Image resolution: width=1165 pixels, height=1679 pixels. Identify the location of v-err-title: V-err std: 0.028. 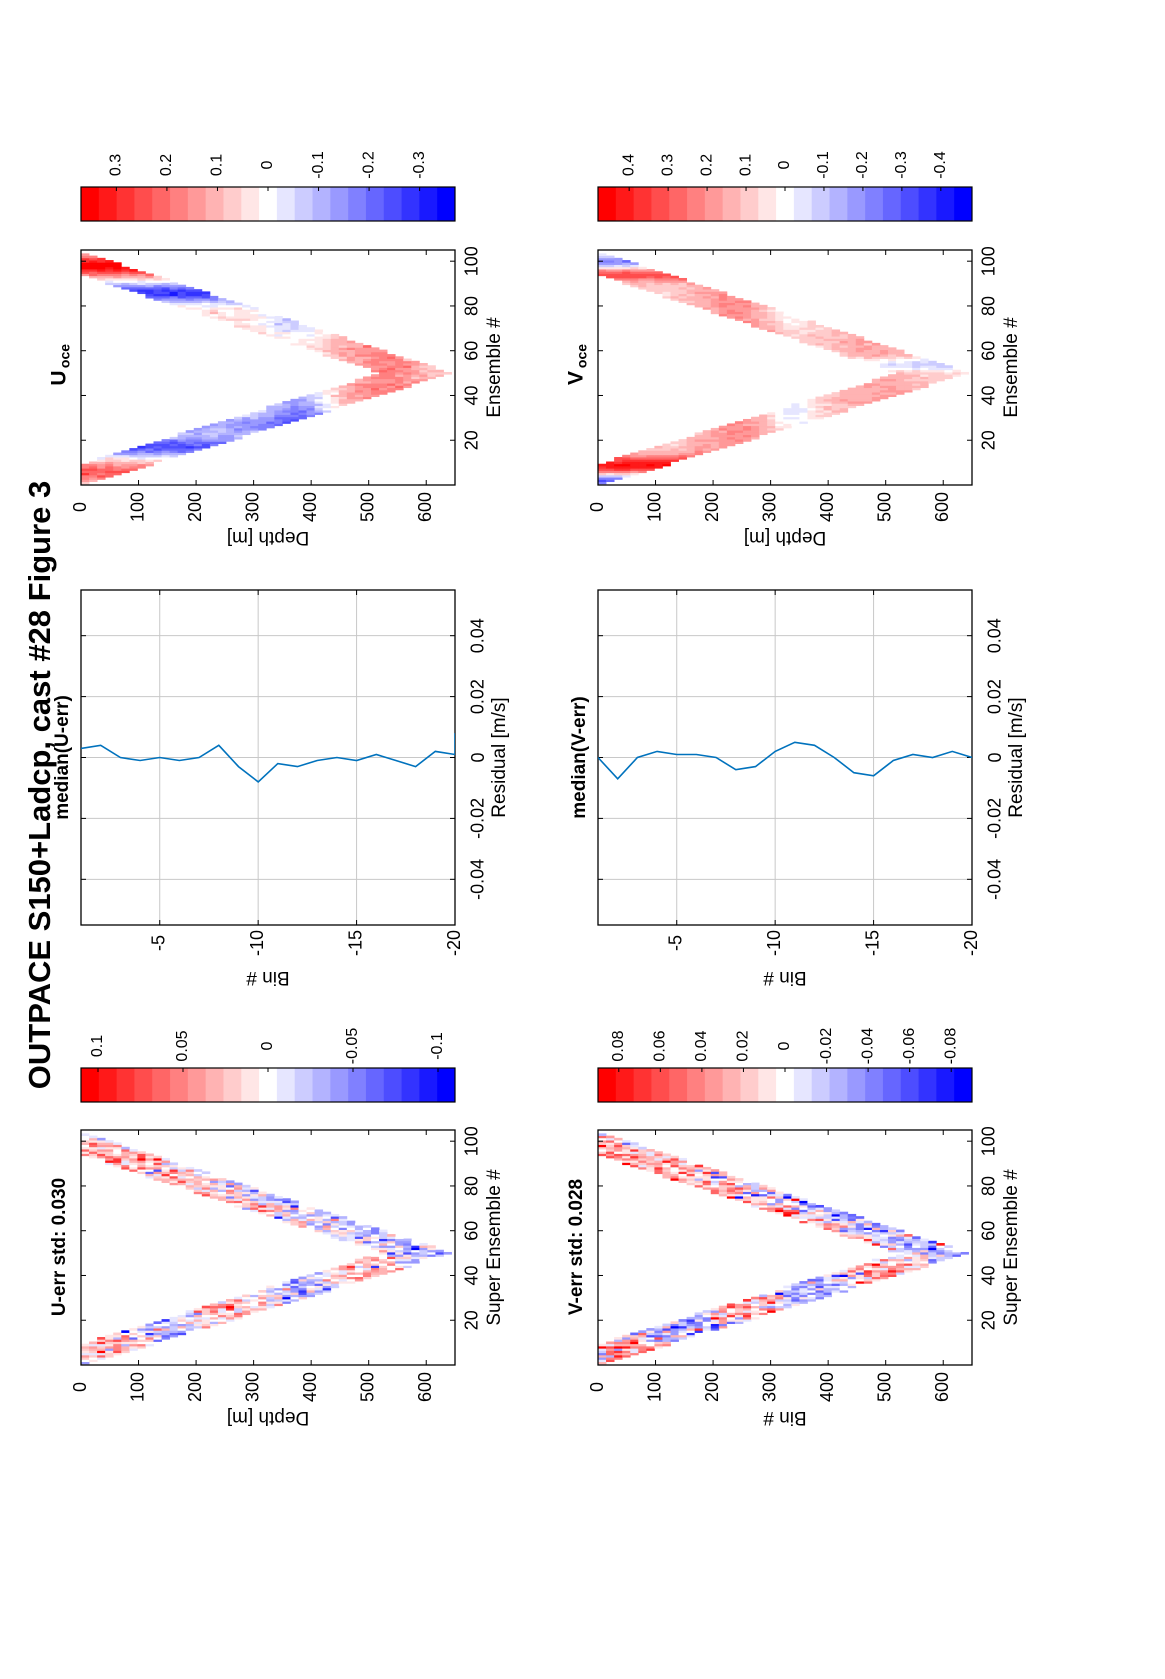
(576, 1247).